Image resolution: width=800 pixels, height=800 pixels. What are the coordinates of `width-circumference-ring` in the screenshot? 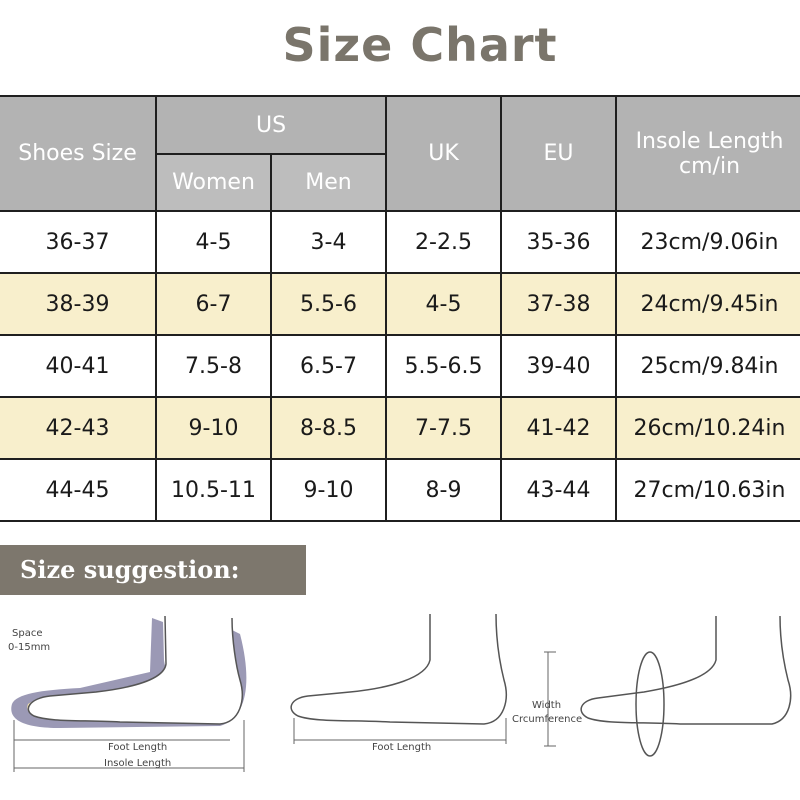 It's located at (650, 704).